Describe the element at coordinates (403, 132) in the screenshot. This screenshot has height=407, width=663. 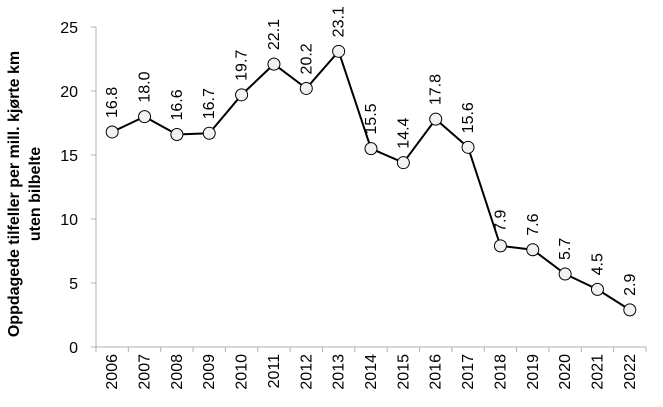
I see `data-label: 14.4` at that location.